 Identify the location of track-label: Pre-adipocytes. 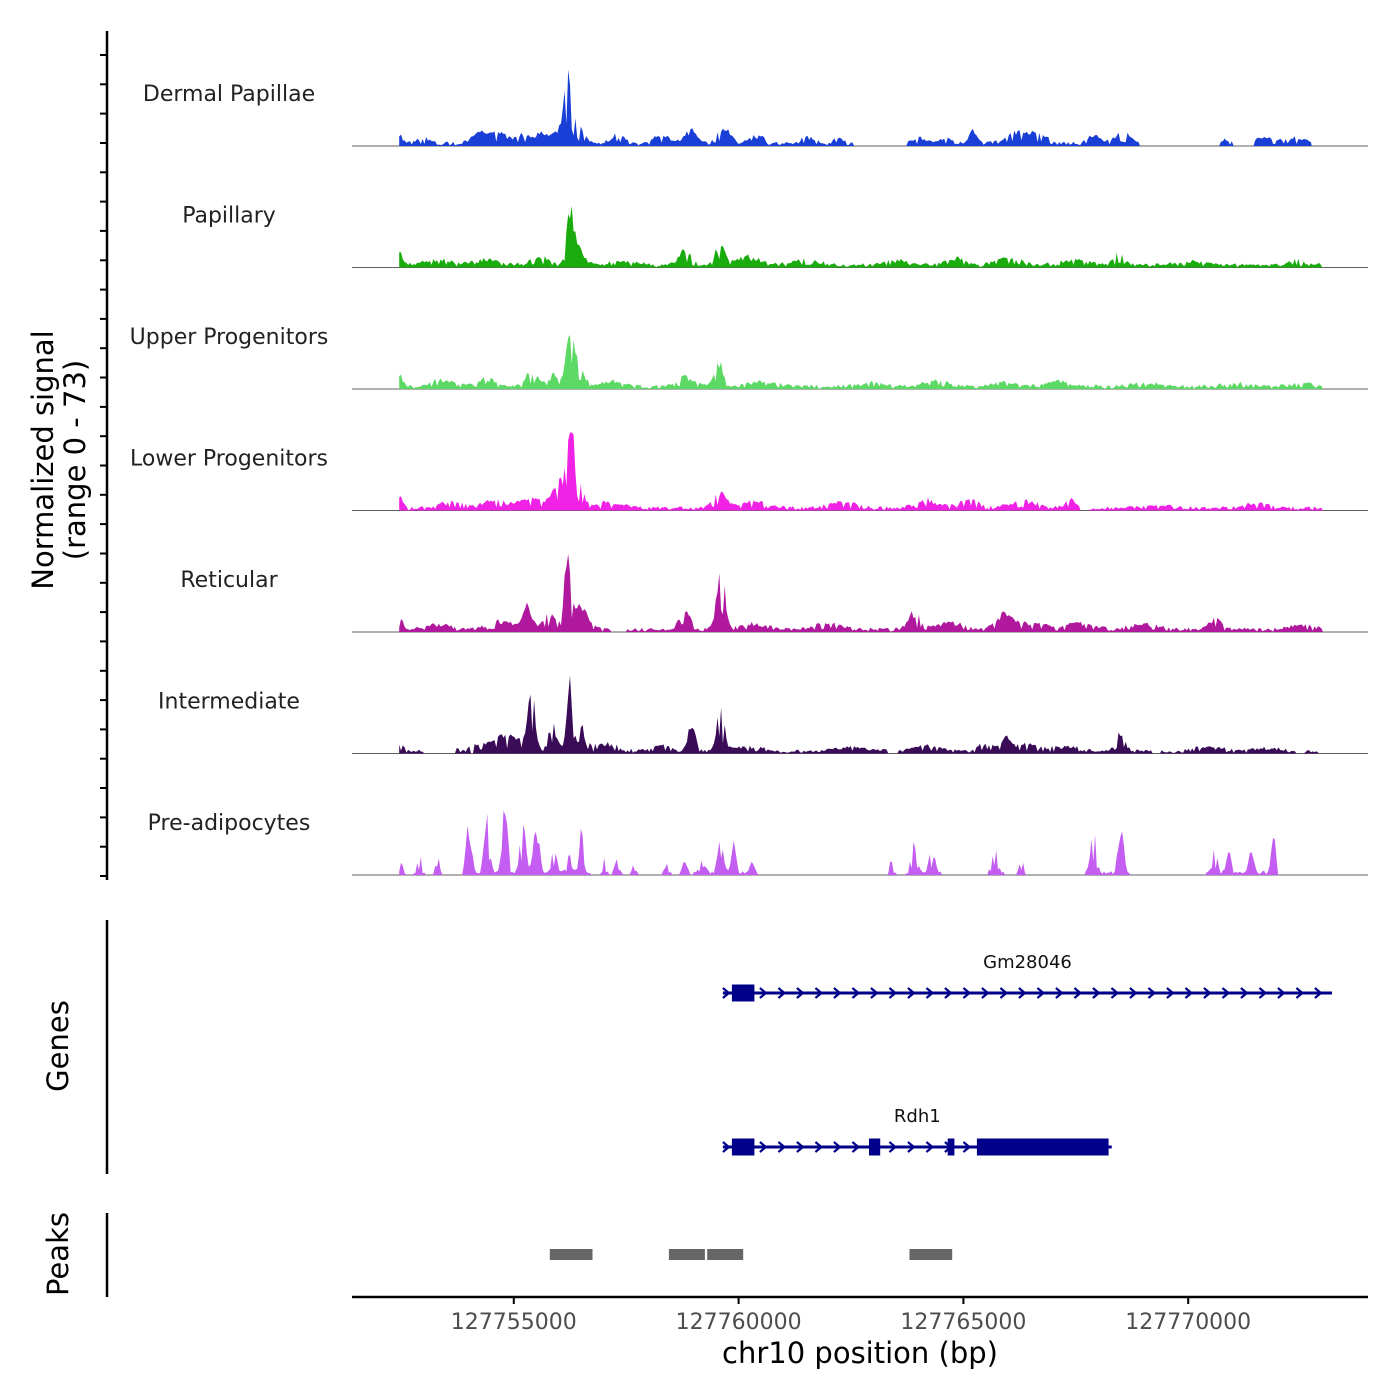
(229, 823).